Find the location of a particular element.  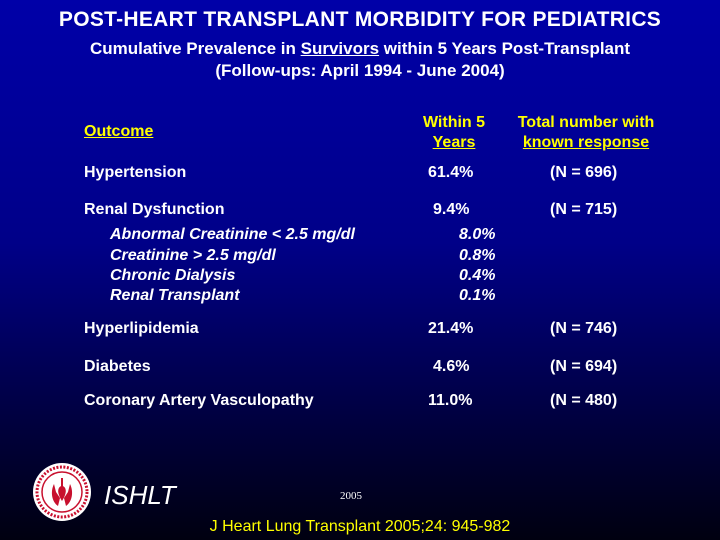

subtitle-suffix: within 5 Years Post-Transplant is located at coordinates (505, 48).